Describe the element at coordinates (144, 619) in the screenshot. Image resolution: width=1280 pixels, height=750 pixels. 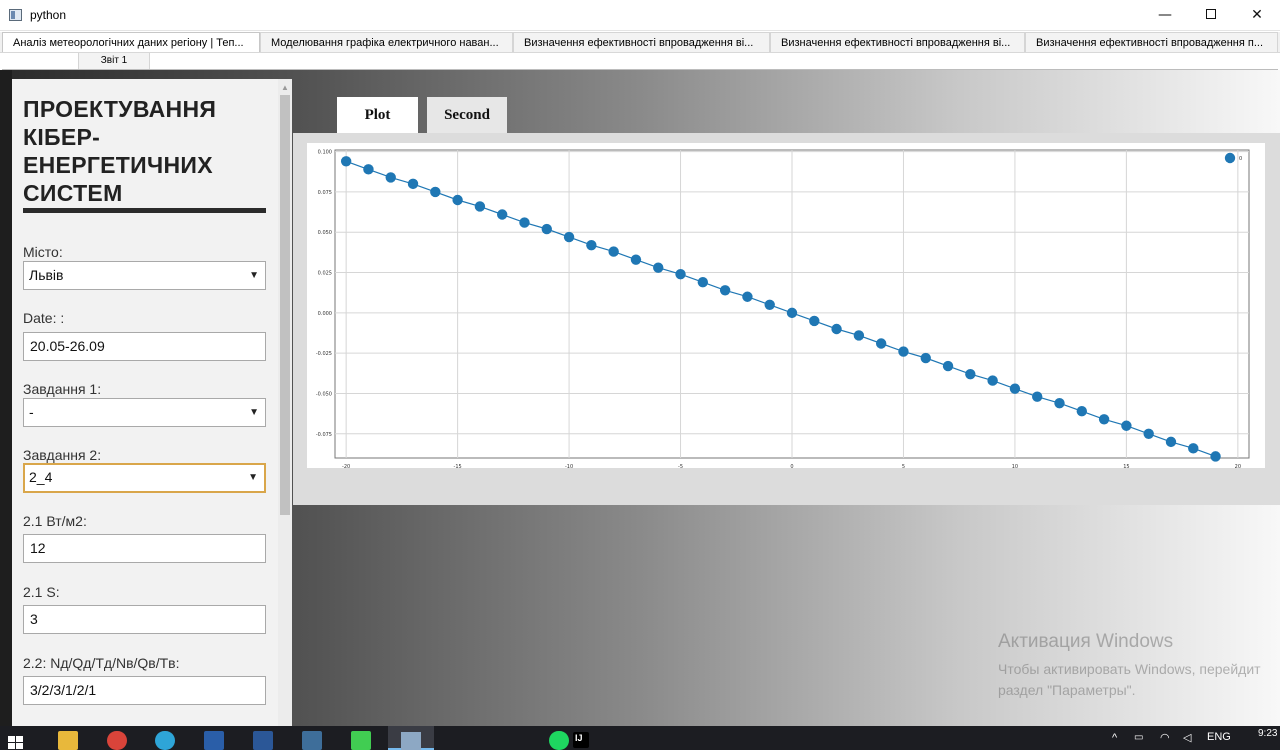
I see `field-2-1-s-input: 3` at that location.